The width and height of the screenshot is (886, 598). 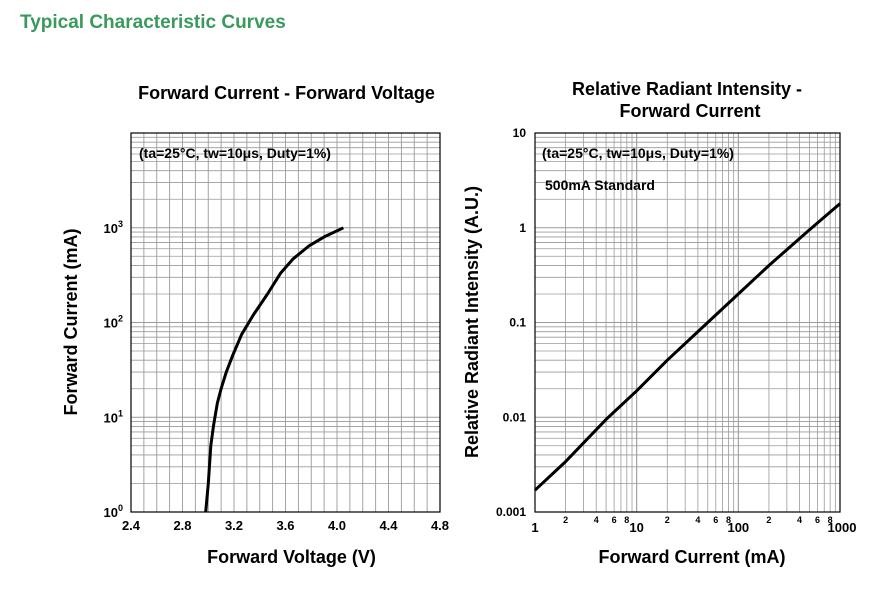 What do you see at coordinates (388, 525) in the screenshot?
I see `chart1-x-tick-label: 4.4` at bounding box center [388, 525].